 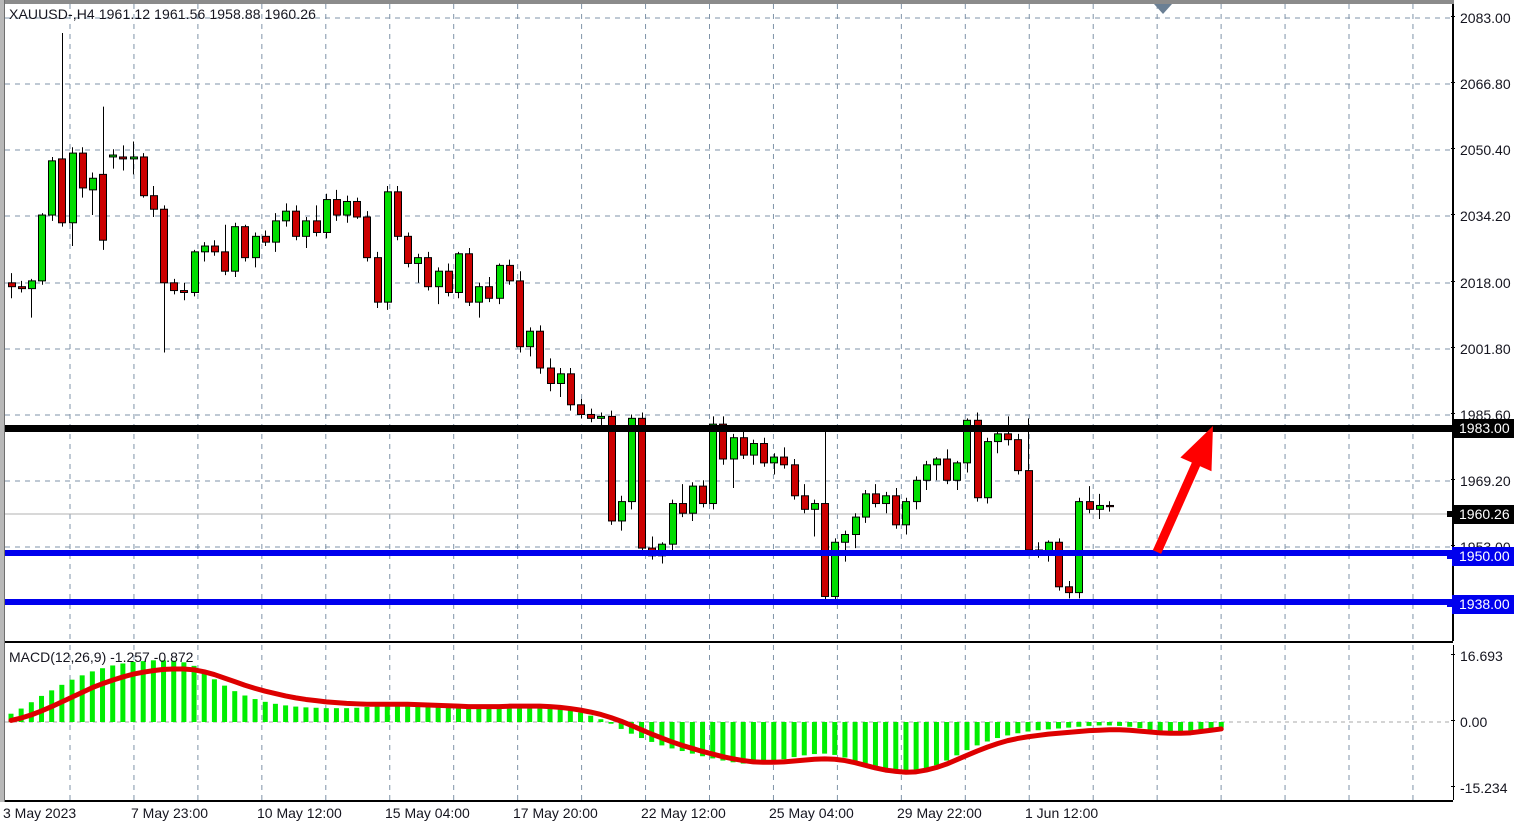 What do you see at coordinates (939, 813) in the screenshot?
I see `time-axis-label: 29 May 22:00` at bounding box center [939, 813].